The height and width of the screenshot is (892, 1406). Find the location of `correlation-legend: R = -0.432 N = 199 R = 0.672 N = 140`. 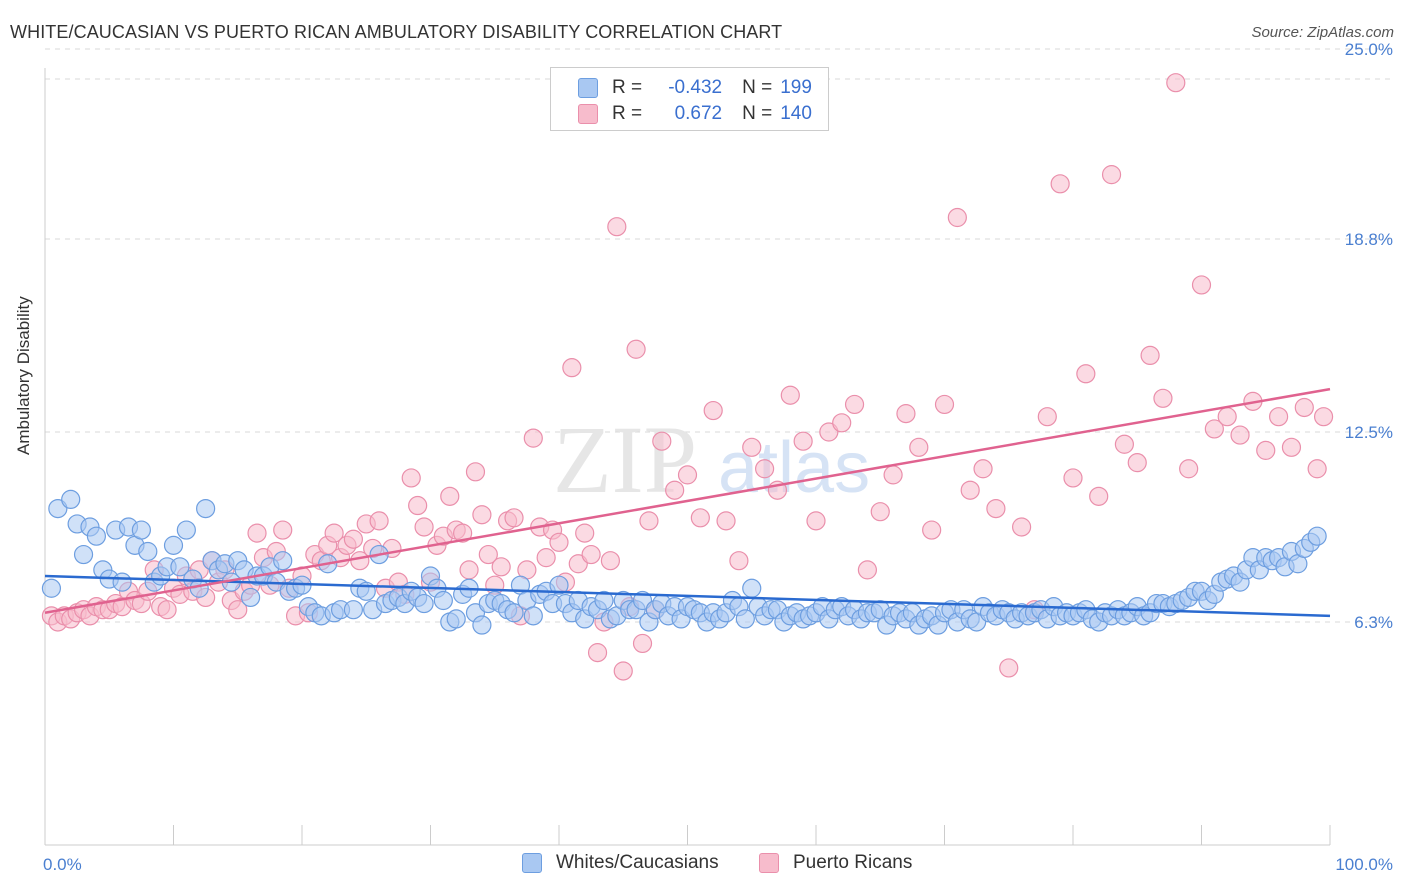

correlation-legend: R = -0.432 N = 199 R = 0.672 N = 140 is located at coordinates (689, 99).